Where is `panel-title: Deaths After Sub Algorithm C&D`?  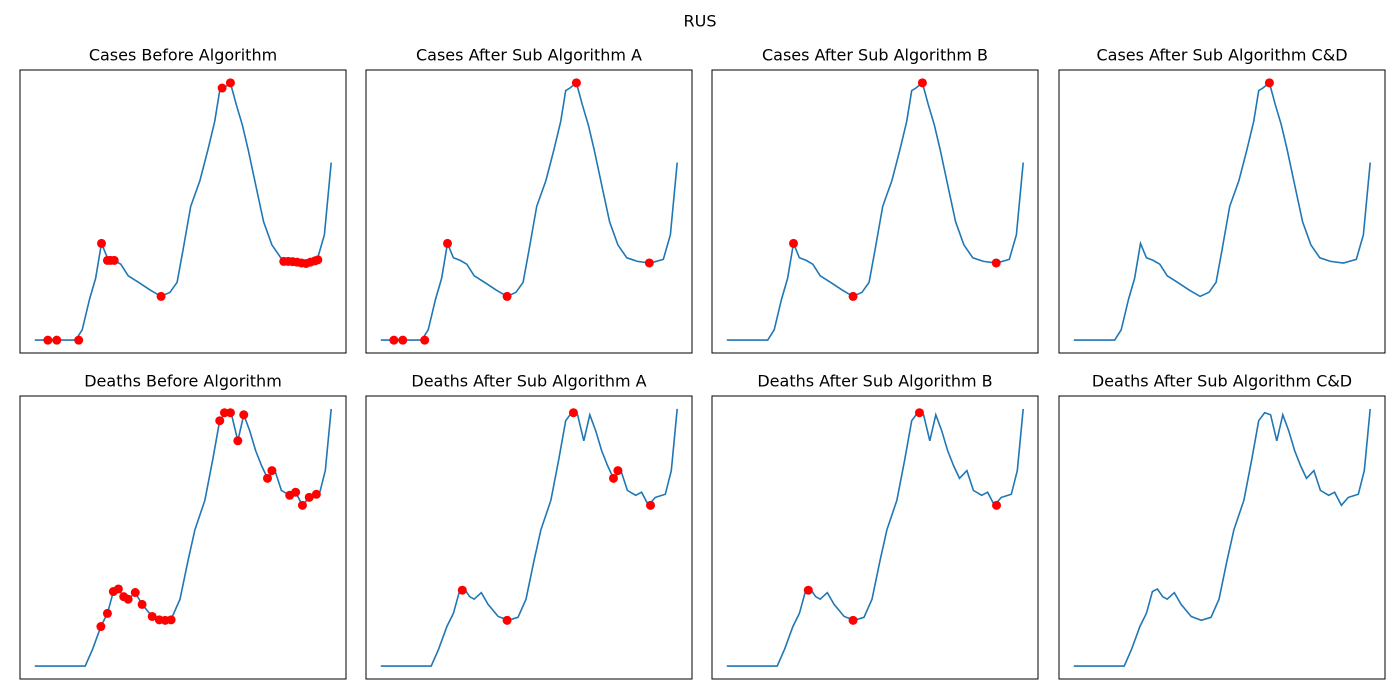 panel-title: Deaths After Sub Algorithm C&D is located at coordinates (1222, 381).